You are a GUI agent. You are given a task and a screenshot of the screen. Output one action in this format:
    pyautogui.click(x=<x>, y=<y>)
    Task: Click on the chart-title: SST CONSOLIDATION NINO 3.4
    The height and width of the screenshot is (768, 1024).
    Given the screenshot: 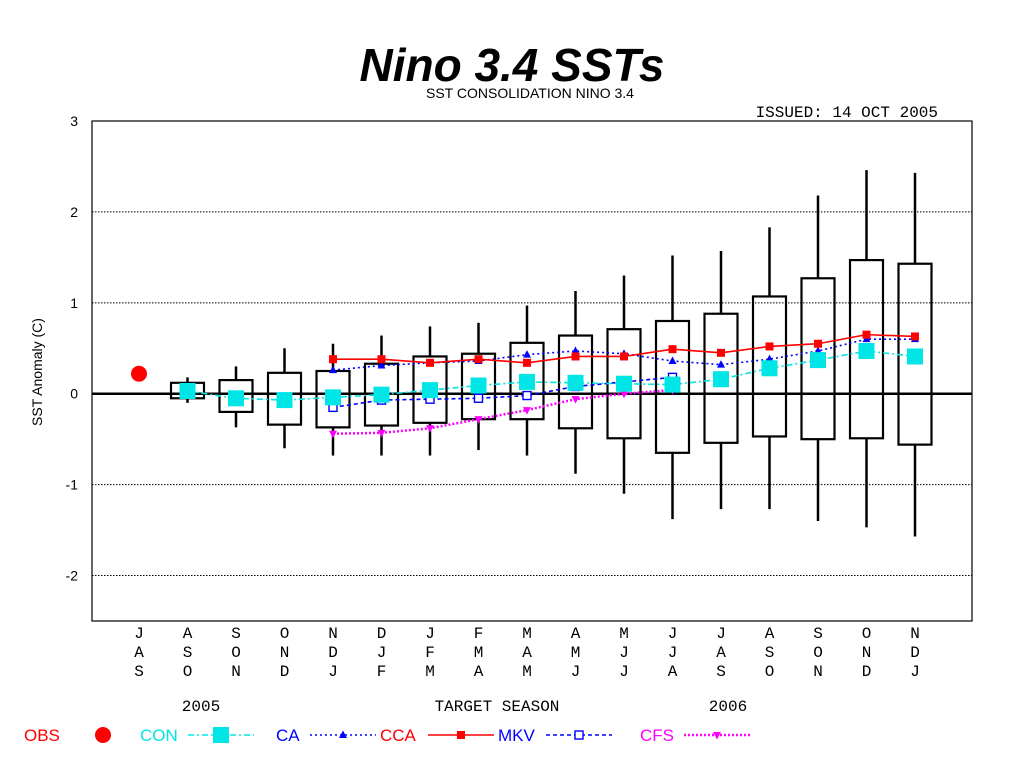 What is the action you would take?
    pyautogui.click(x=530, y=93)
    